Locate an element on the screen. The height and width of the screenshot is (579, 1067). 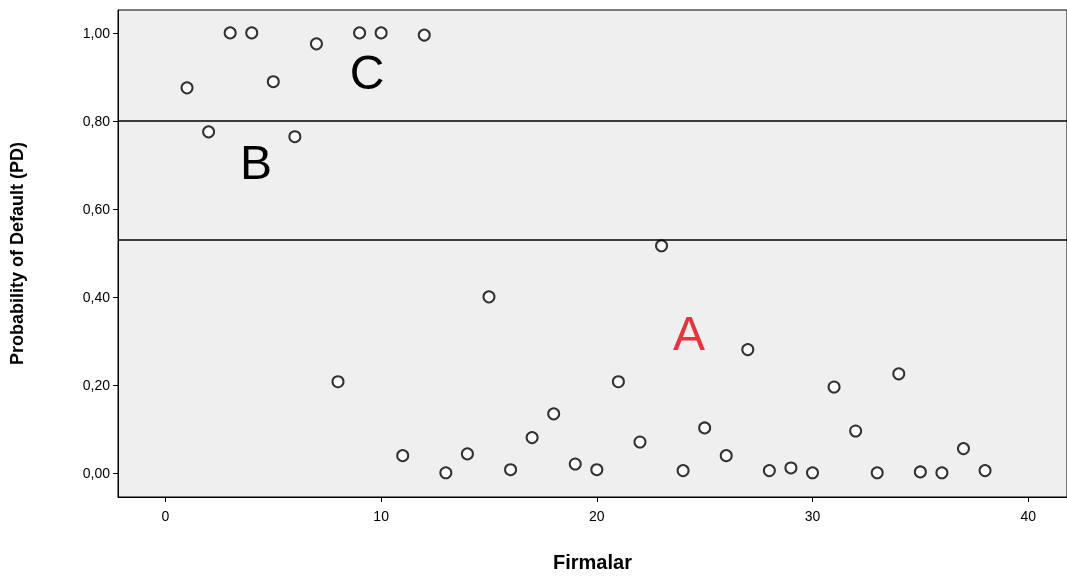
annotation: A is located at coordinates (689, 333).